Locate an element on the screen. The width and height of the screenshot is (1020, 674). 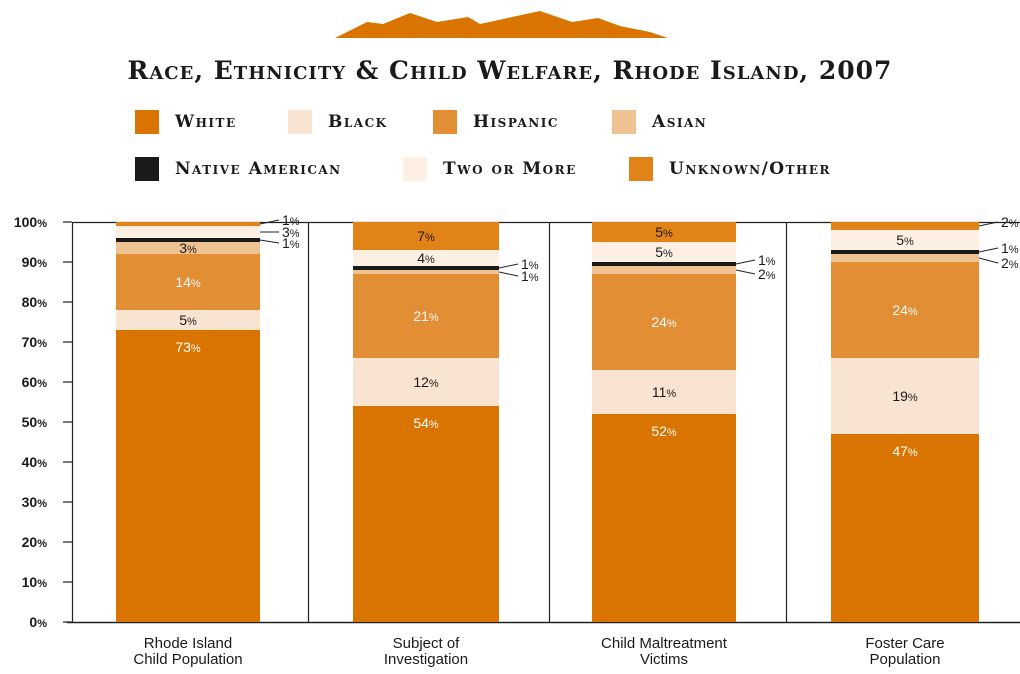
legend-swatch-white is located at coordinates (147, 122).